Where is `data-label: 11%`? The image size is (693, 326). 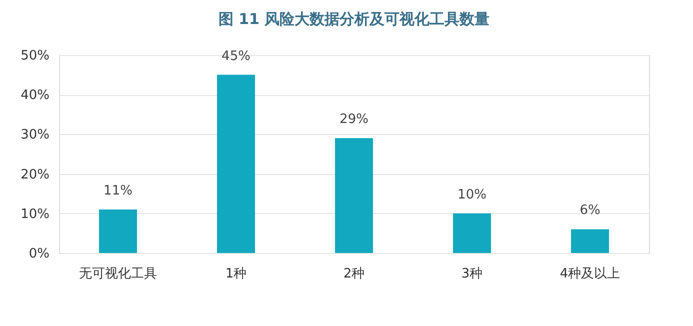
data-label: 11% is located at coordinates (118, 190).